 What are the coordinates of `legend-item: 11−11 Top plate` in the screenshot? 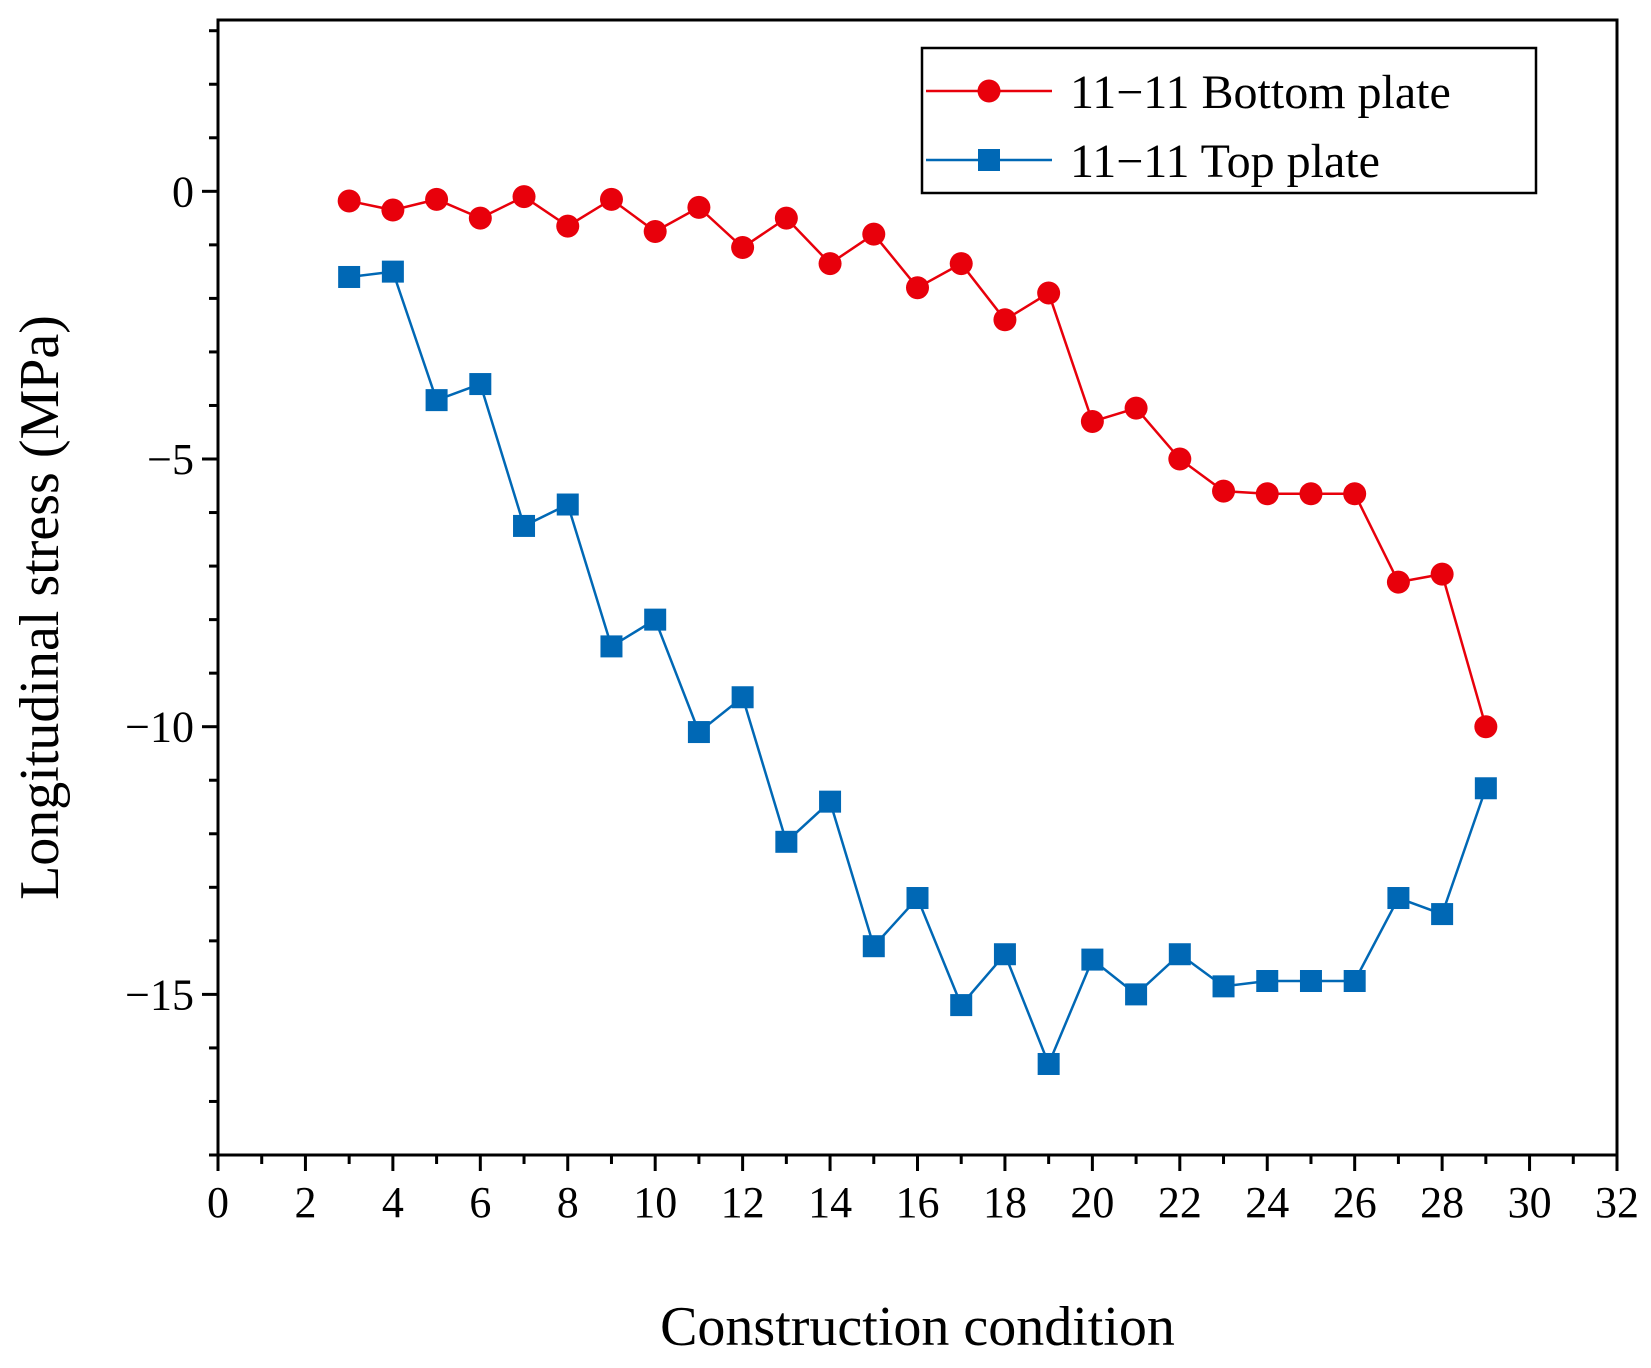 It's located at (1153, 161).